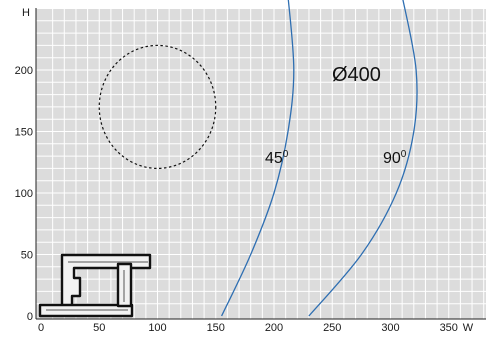 This screenshot has height=342, width=487. I want to click on dashed-circle, so click(157, 107).